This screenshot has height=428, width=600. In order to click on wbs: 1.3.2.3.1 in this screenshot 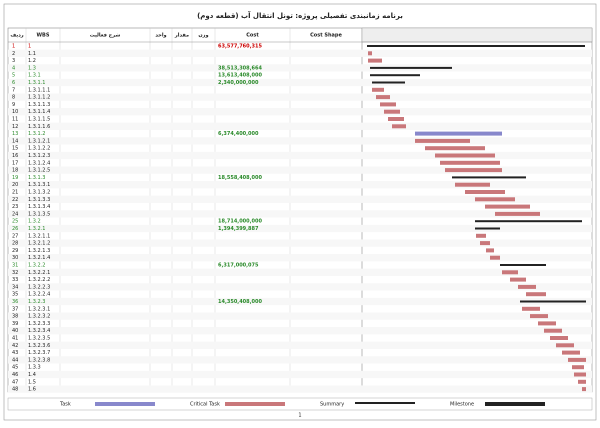, I will do `click(39, 309)`.